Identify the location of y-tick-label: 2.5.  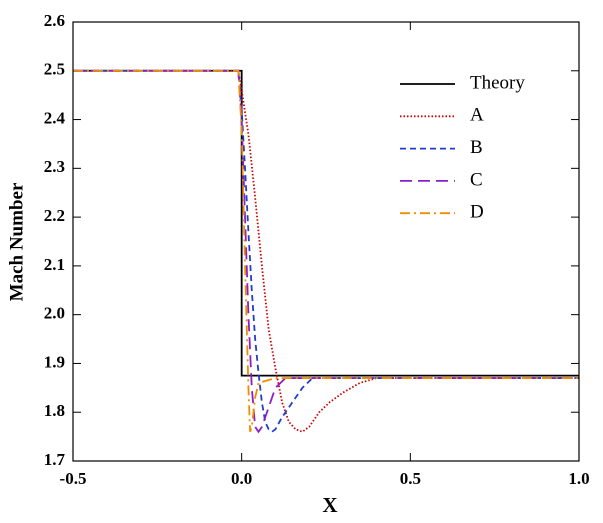
(54, 69).